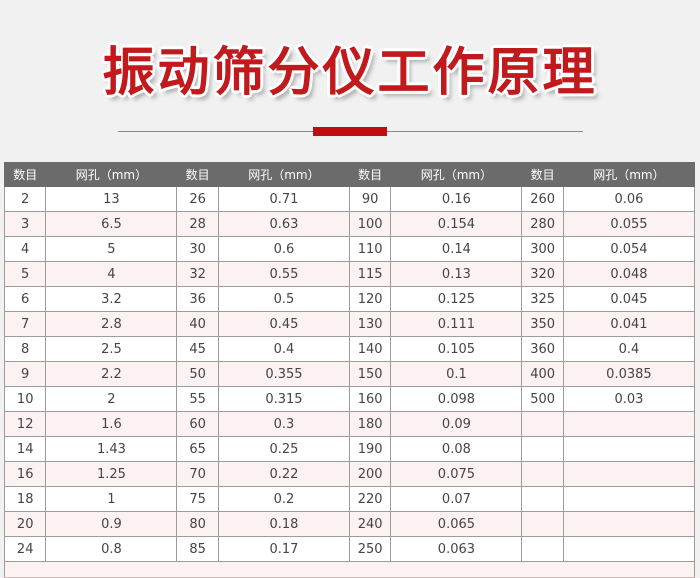  I want to click on table-row: 14 1.43 65 0.25 190 0.08, so click(349, 449).